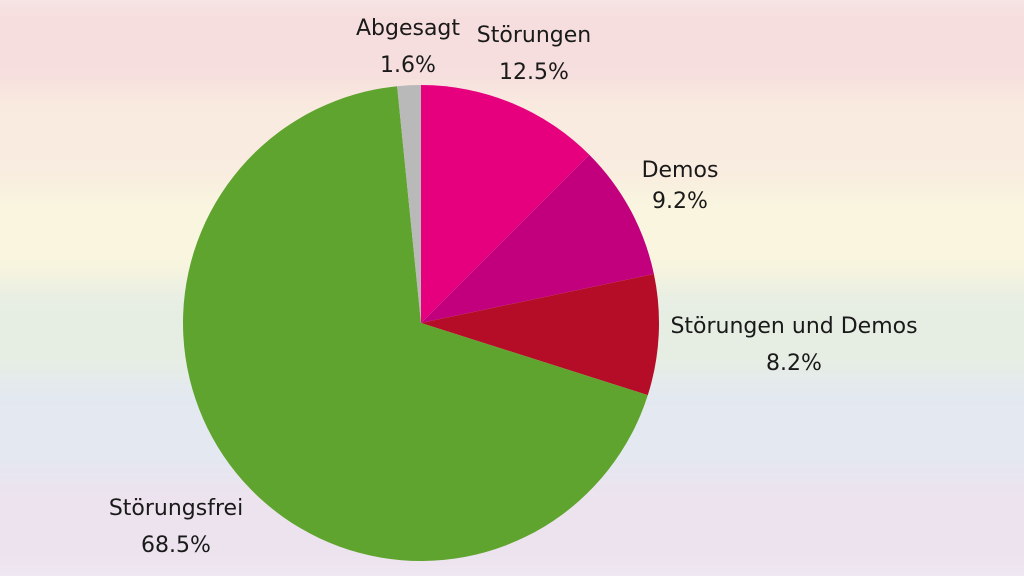 Image resolution: width=1024 pixels, height=576 pixels. What do you see at coordinates (408, 65) in the screenshot?
I see `slice-value-label: 1.6%` at bounding box center [408, 65].